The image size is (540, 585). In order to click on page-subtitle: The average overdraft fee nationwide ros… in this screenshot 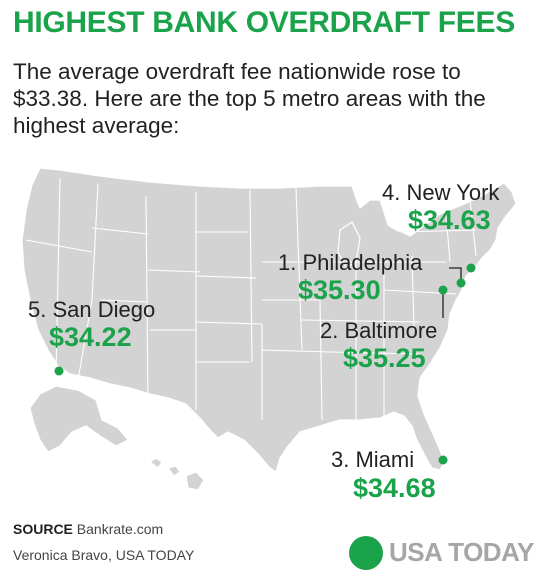, I will do `click(249, 98)`.